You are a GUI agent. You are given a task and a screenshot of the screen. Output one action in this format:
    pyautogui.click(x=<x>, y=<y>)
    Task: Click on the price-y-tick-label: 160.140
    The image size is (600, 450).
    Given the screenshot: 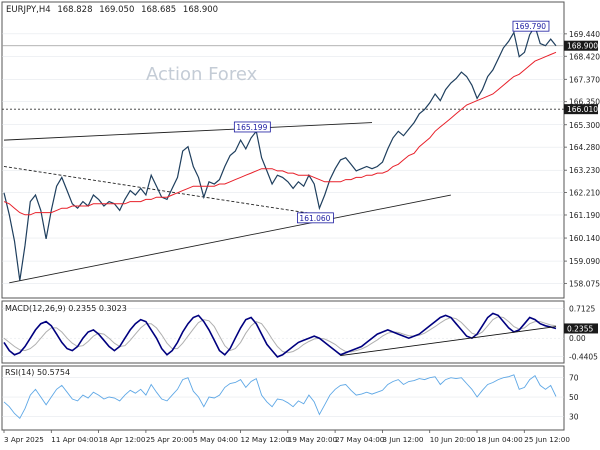 What is the action you would take?
    pyautogui.click(x=584, y=238)
    